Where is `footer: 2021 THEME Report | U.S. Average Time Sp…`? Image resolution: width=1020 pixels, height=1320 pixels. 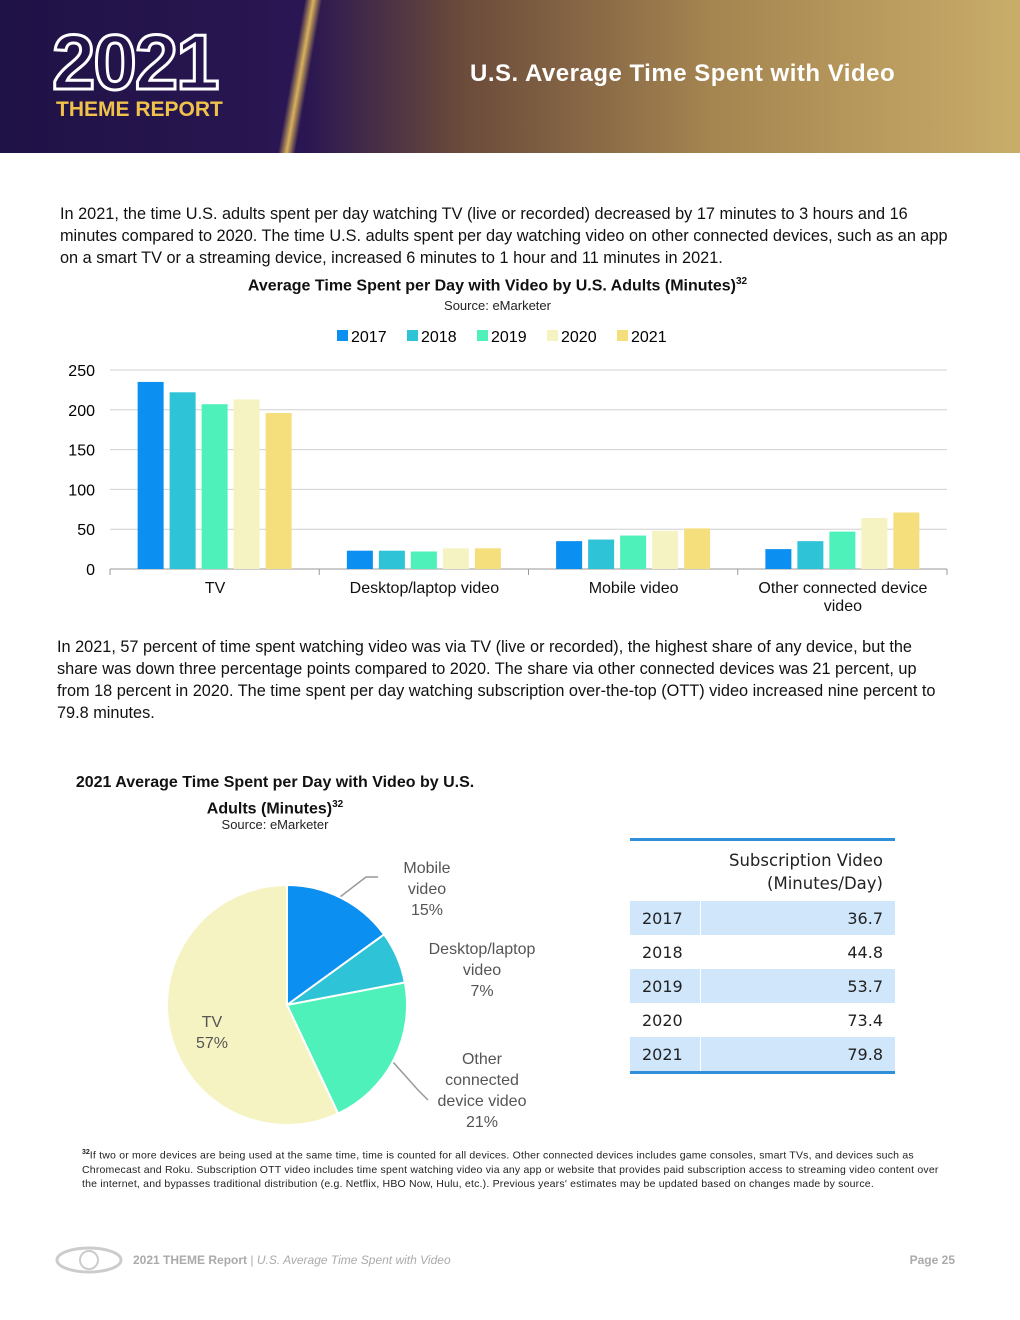
footer: 2021 THEME Report | U.S. Average Time Sp… is located at coordinates (505, 1260).